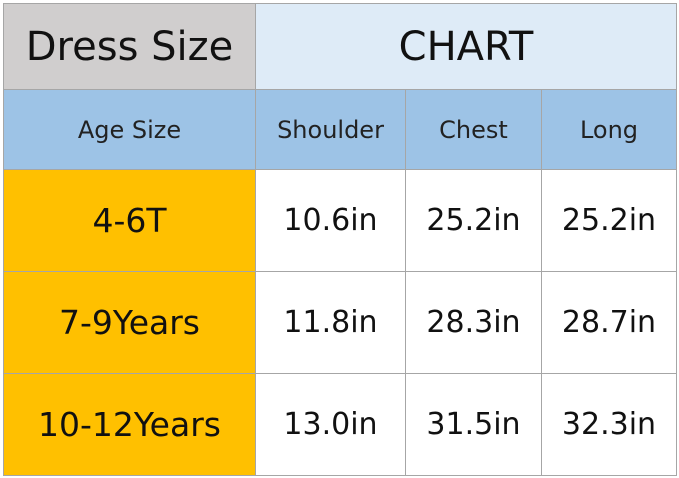 The image size is (679, 478). What do you see at coordinates (609, 322) in the screenshot?
I see `long-cell: 28.7in` at bounding box center [609, 322].